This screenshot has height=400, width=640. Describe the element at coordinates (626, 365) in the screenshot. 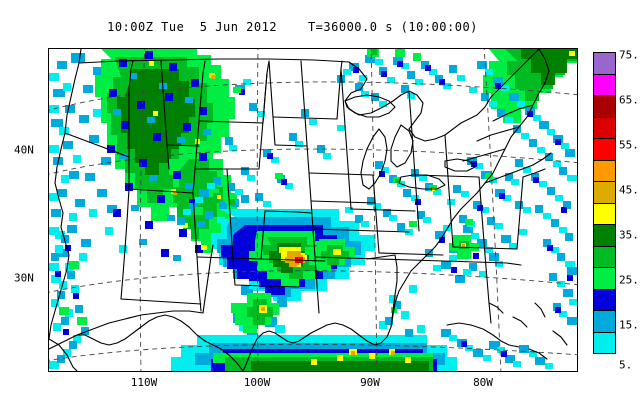

I see `colorbar-tick-label: 5.` at that location.